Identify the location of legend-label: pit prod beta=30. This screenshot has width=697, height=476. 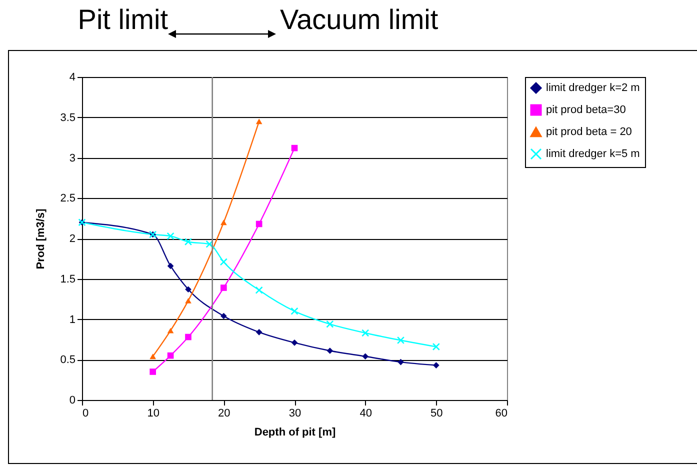
(586, 110).